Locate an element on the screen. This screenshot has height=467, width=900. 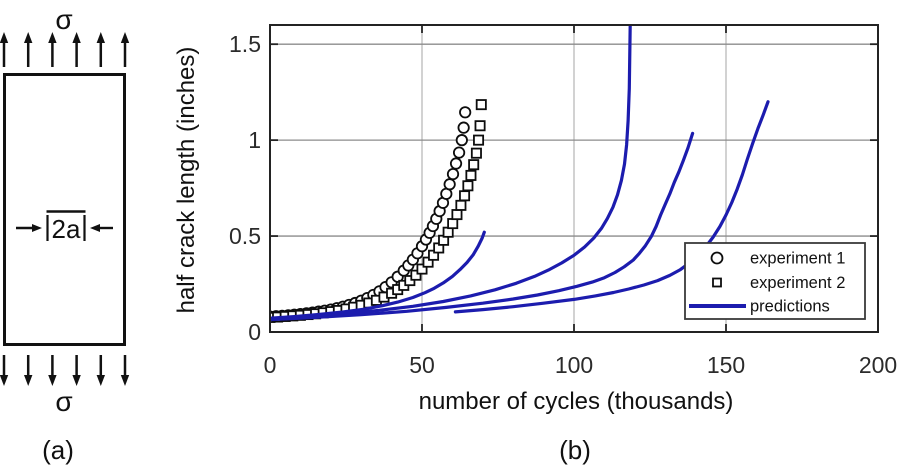
up-arrow-5-head is located at coordinates (100, 37).